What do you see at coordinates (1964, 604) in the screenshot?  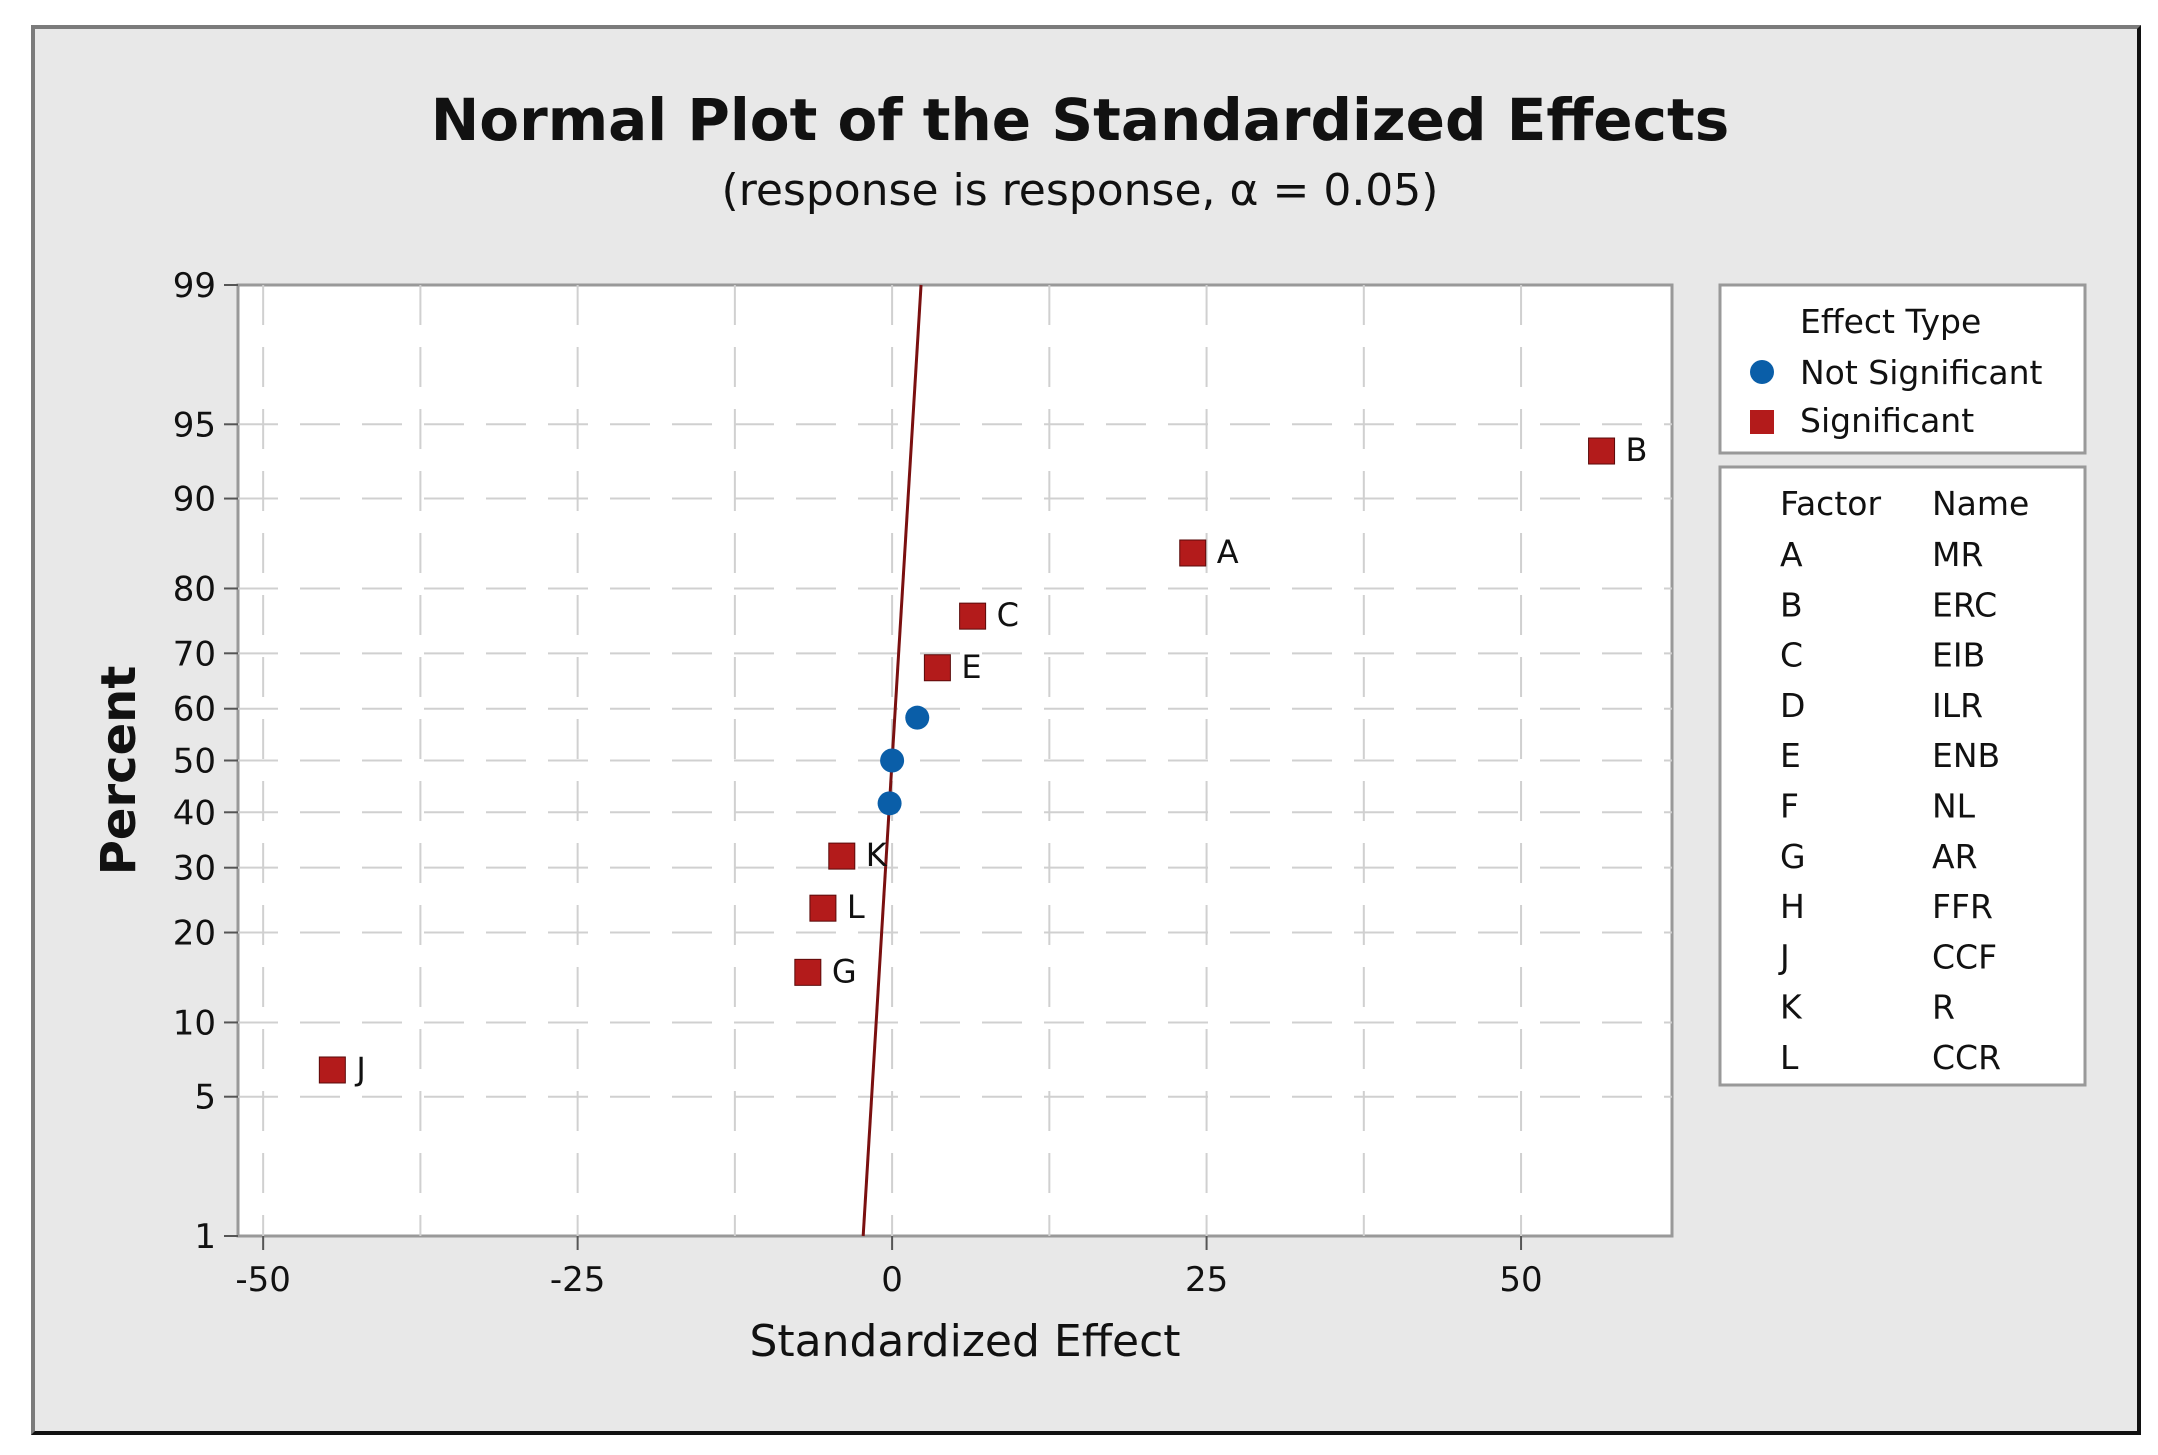 I see `factor-name: ERC` at bounding box center [1964, 604].